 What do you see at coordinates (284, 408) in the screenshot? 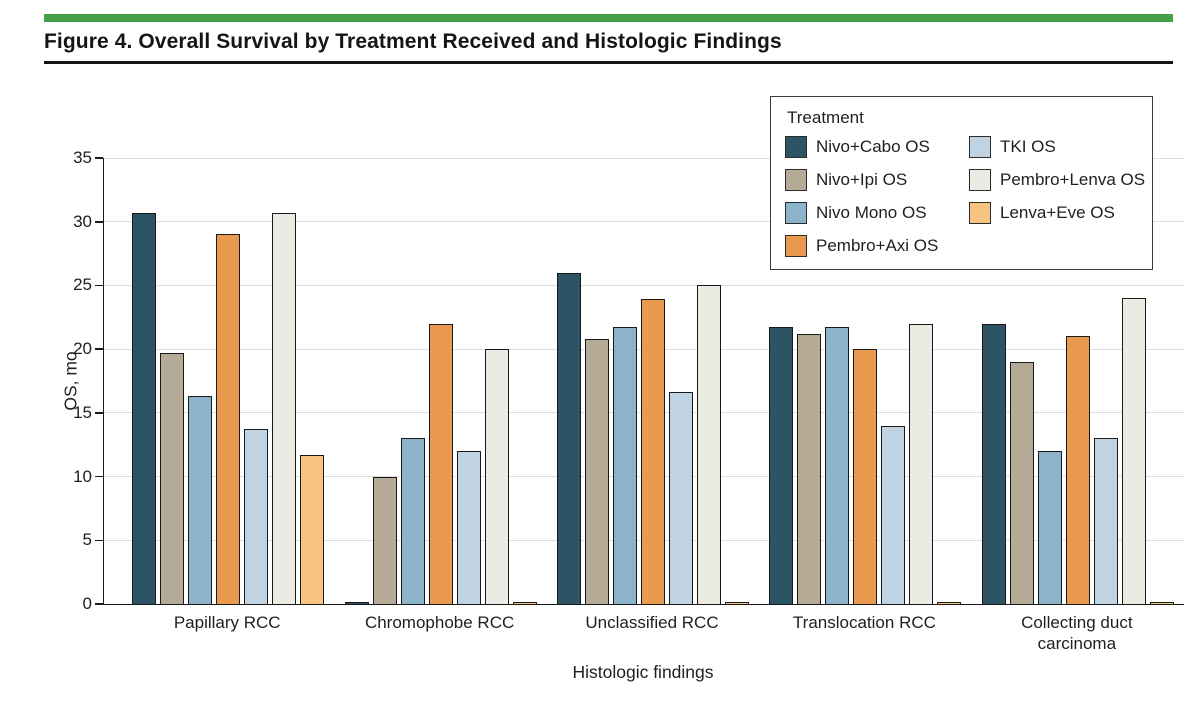
I see `bar-pembro-lenva-os-papillary-rcc` at bounding box center [284, 408].